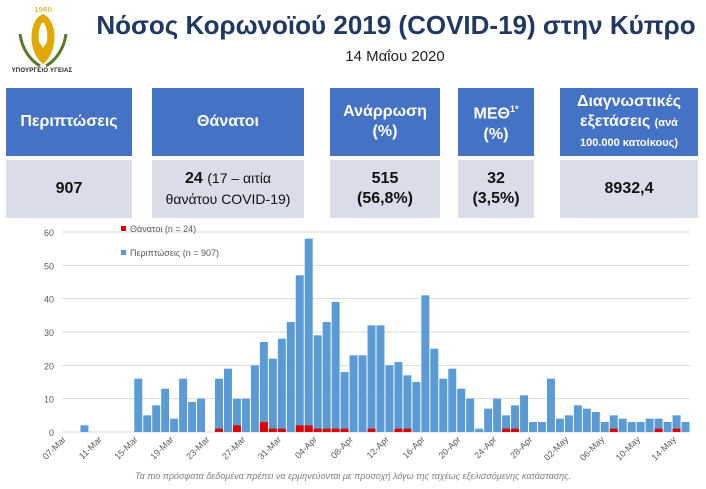 The width and height of the screenshot is (706, 489). Describe the element at coordinates (51, 433) in the screenshot. I see `y-tick-label: 0` at that location.